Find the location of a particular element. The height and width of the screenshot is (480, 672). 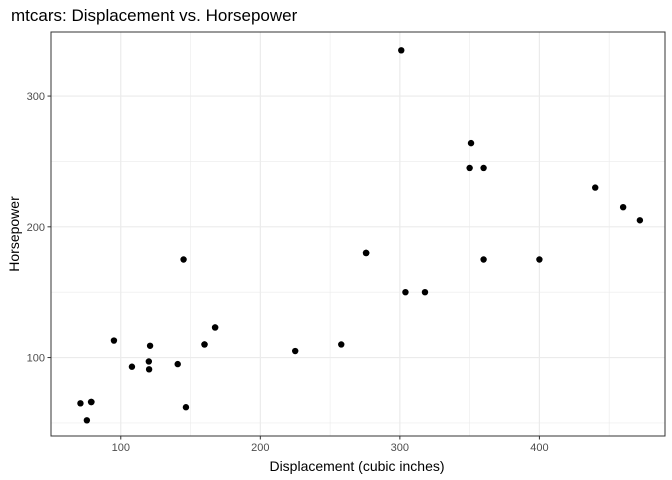

chart-title: mtcars: Displacement vs. Horsepower is located at coordinates (154, 15).